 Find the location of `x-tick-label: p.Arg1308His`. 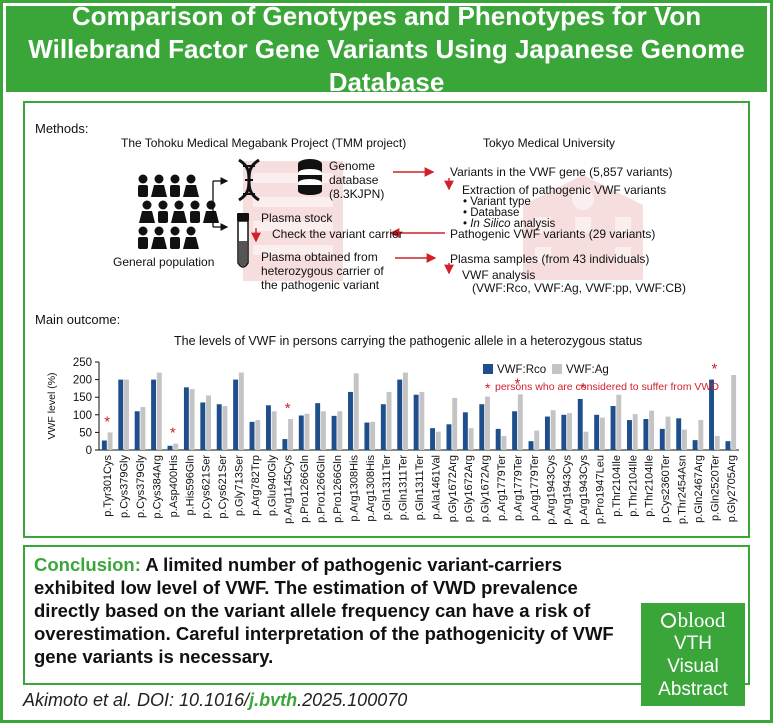

x-tick-label: p.Arg1308His is located at coordinates (354, 488).